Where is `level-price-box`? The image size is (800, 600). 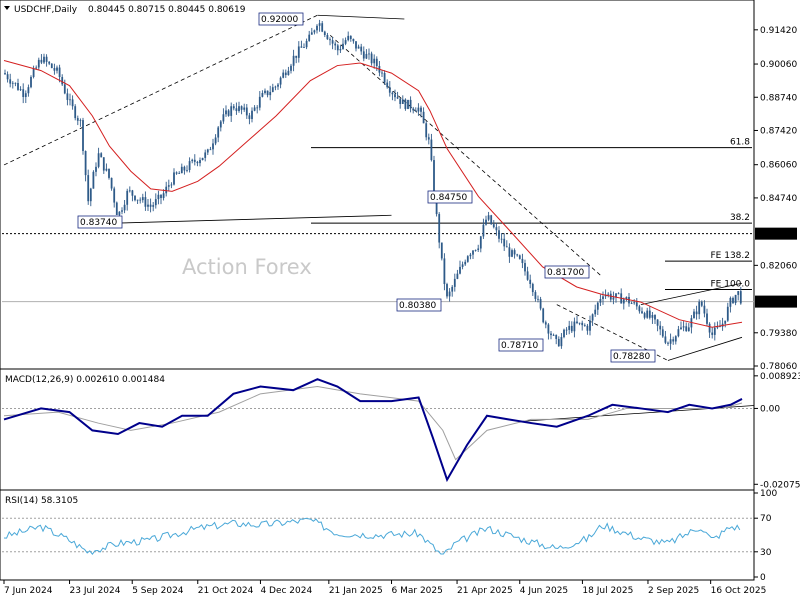 level-price-box is located at coordinates (776, 233).